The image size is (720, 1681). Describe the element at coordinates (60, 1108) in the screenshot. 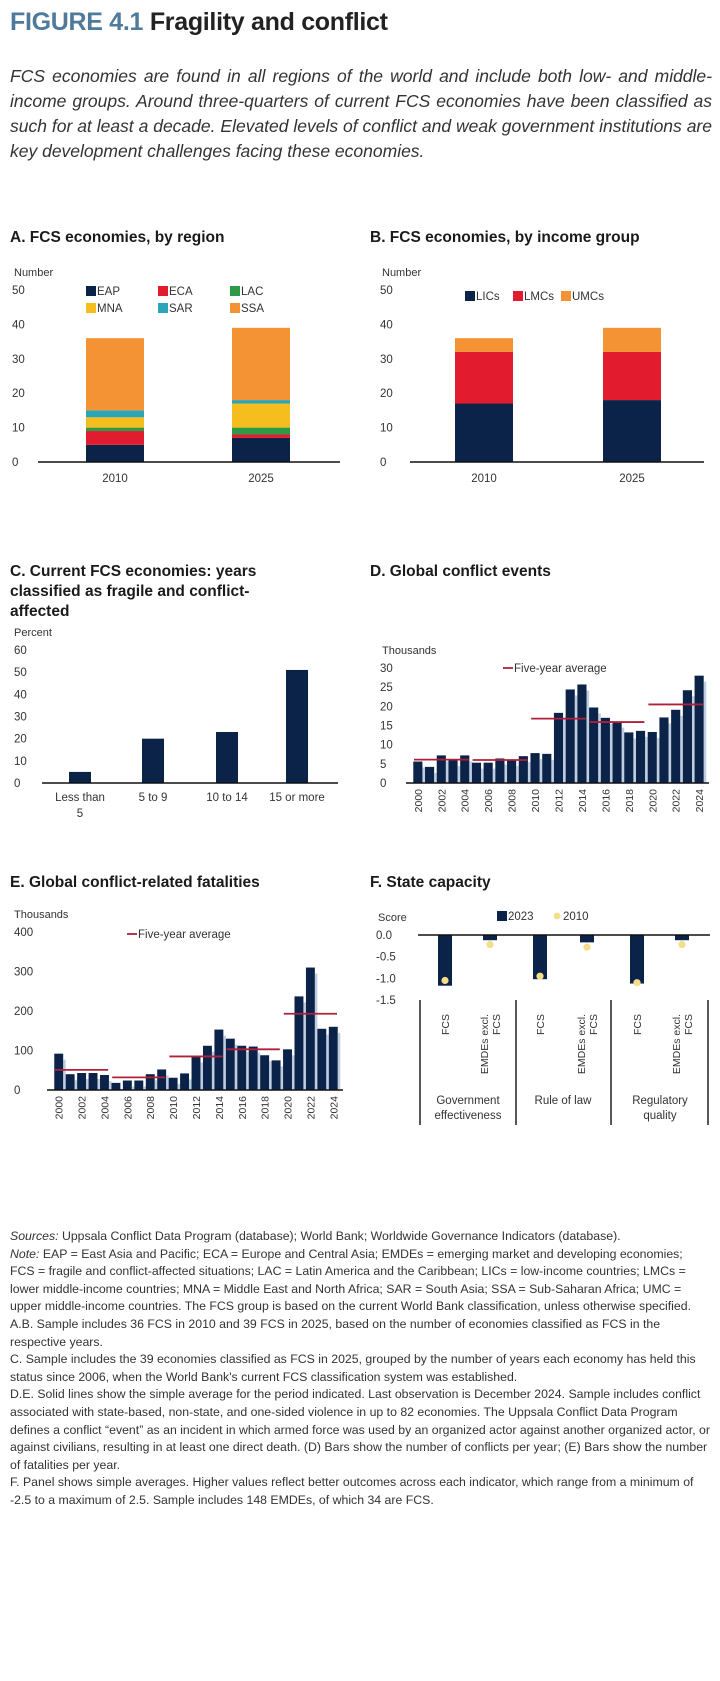

I see `x-tick-label: 2000` at that location.